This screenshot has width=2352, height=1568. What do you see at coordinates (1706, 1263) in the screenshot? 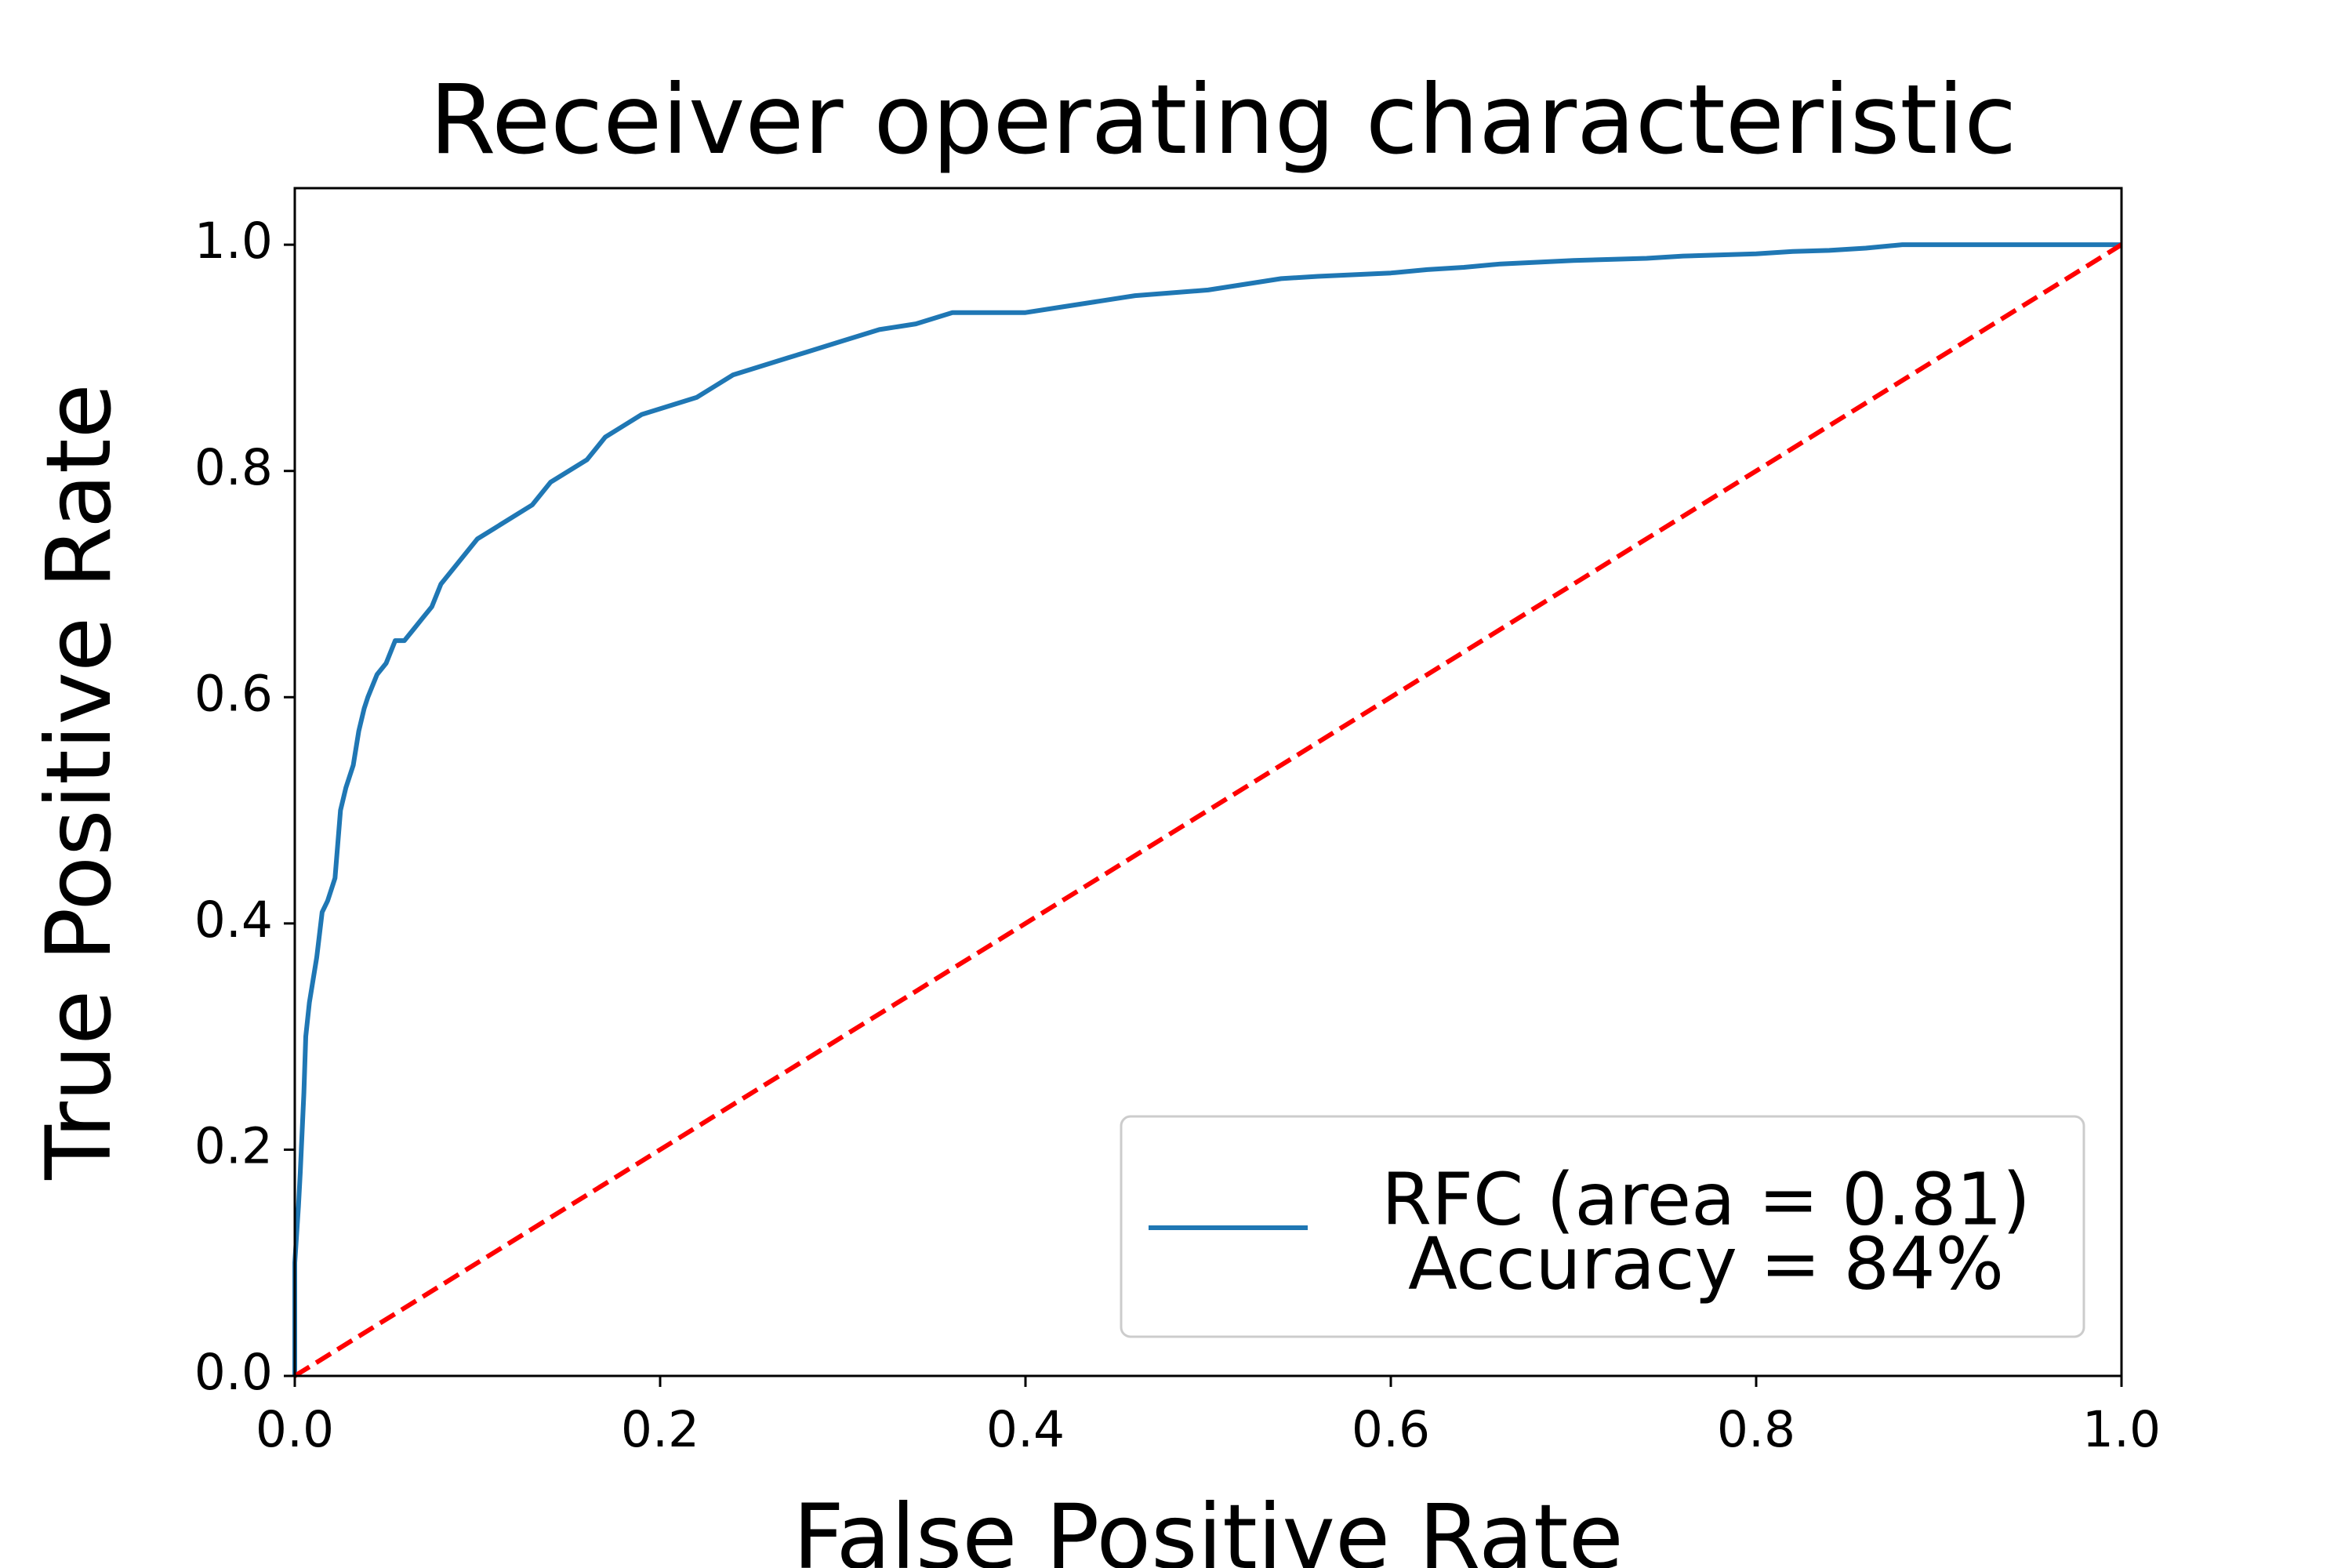
I see `legend-label-accuracy: Accuracy = 84%` at bounding box center [1706, 1263].